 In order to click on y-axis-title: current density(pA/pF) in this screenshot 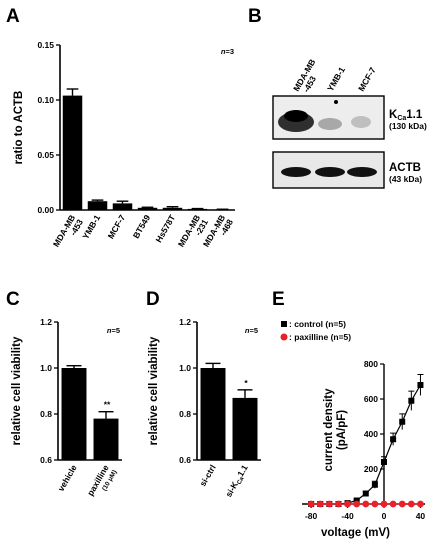, I will do `click(335, 430)`.